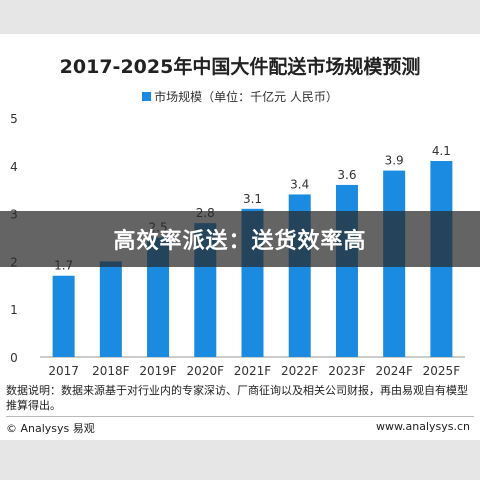 This screenshot has width=480, height=480. What do you see at coordinates (252, 199) in the screenshot?
I see `bar-value-label: 3.1` at bounding box center [252, 199].